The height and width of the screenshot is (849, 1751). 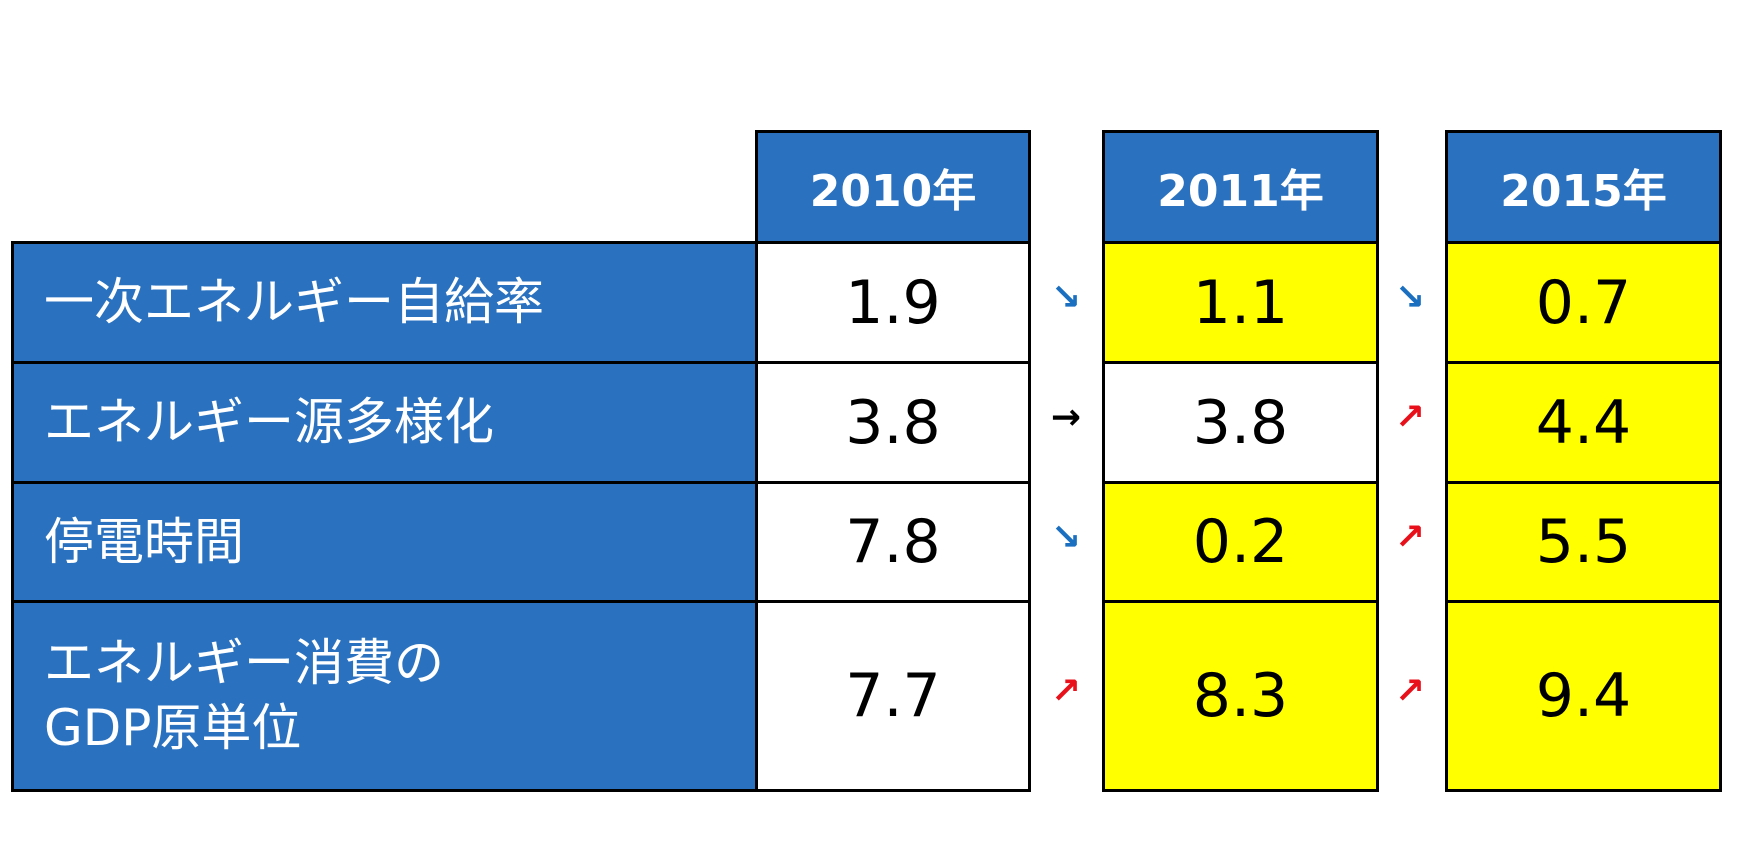 What do you see at coordinates (1240, 187) in the screenshot?
I see `column-header: 2011年` at bounding box center [1240, 187].